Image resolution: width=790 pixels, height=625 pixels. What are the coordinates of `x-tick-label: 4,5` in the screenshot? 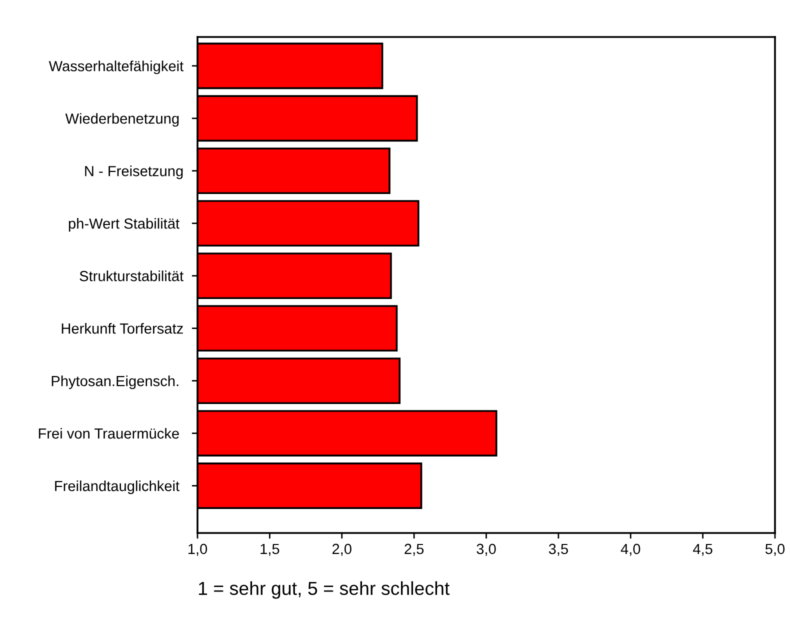 It's located at (702, 550).